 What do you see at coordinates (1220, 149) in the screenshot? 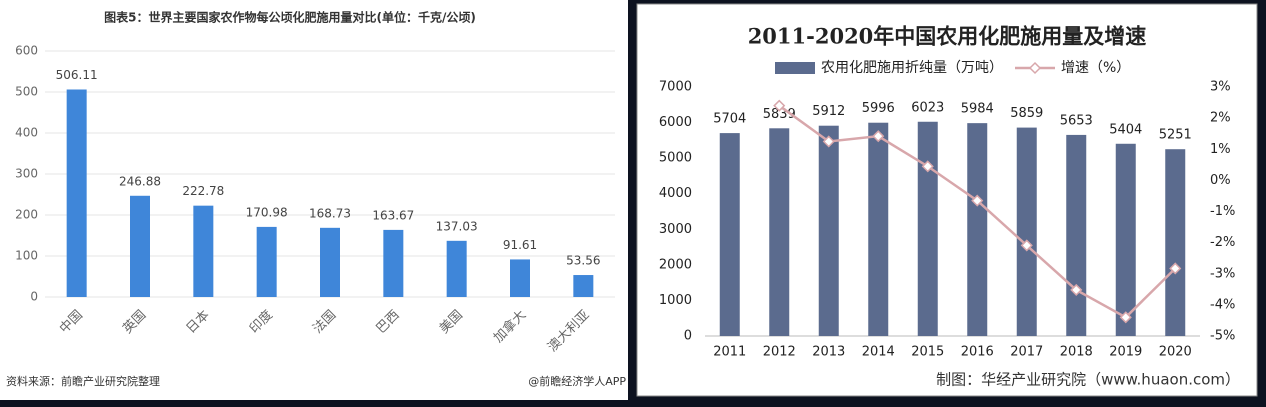
I see `y2-tick-label: 1%` at bounding box center [1220, 149].